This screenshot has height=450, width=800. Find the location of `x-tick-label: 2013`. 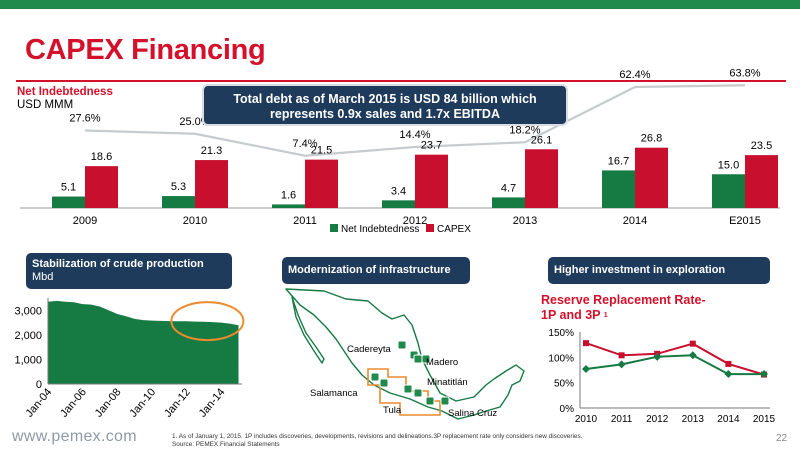

x-tick-label: 2013 is located at coordinates (693, 419).